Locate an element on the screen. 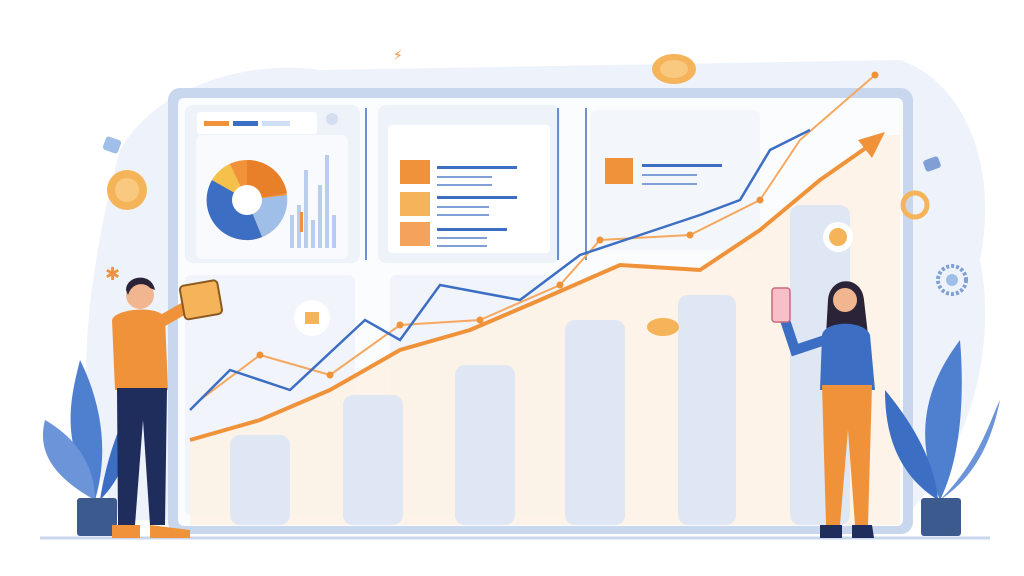 The height and width of the screenshot is (576, 1024). phone-icon is located at coordinates (781, 305).